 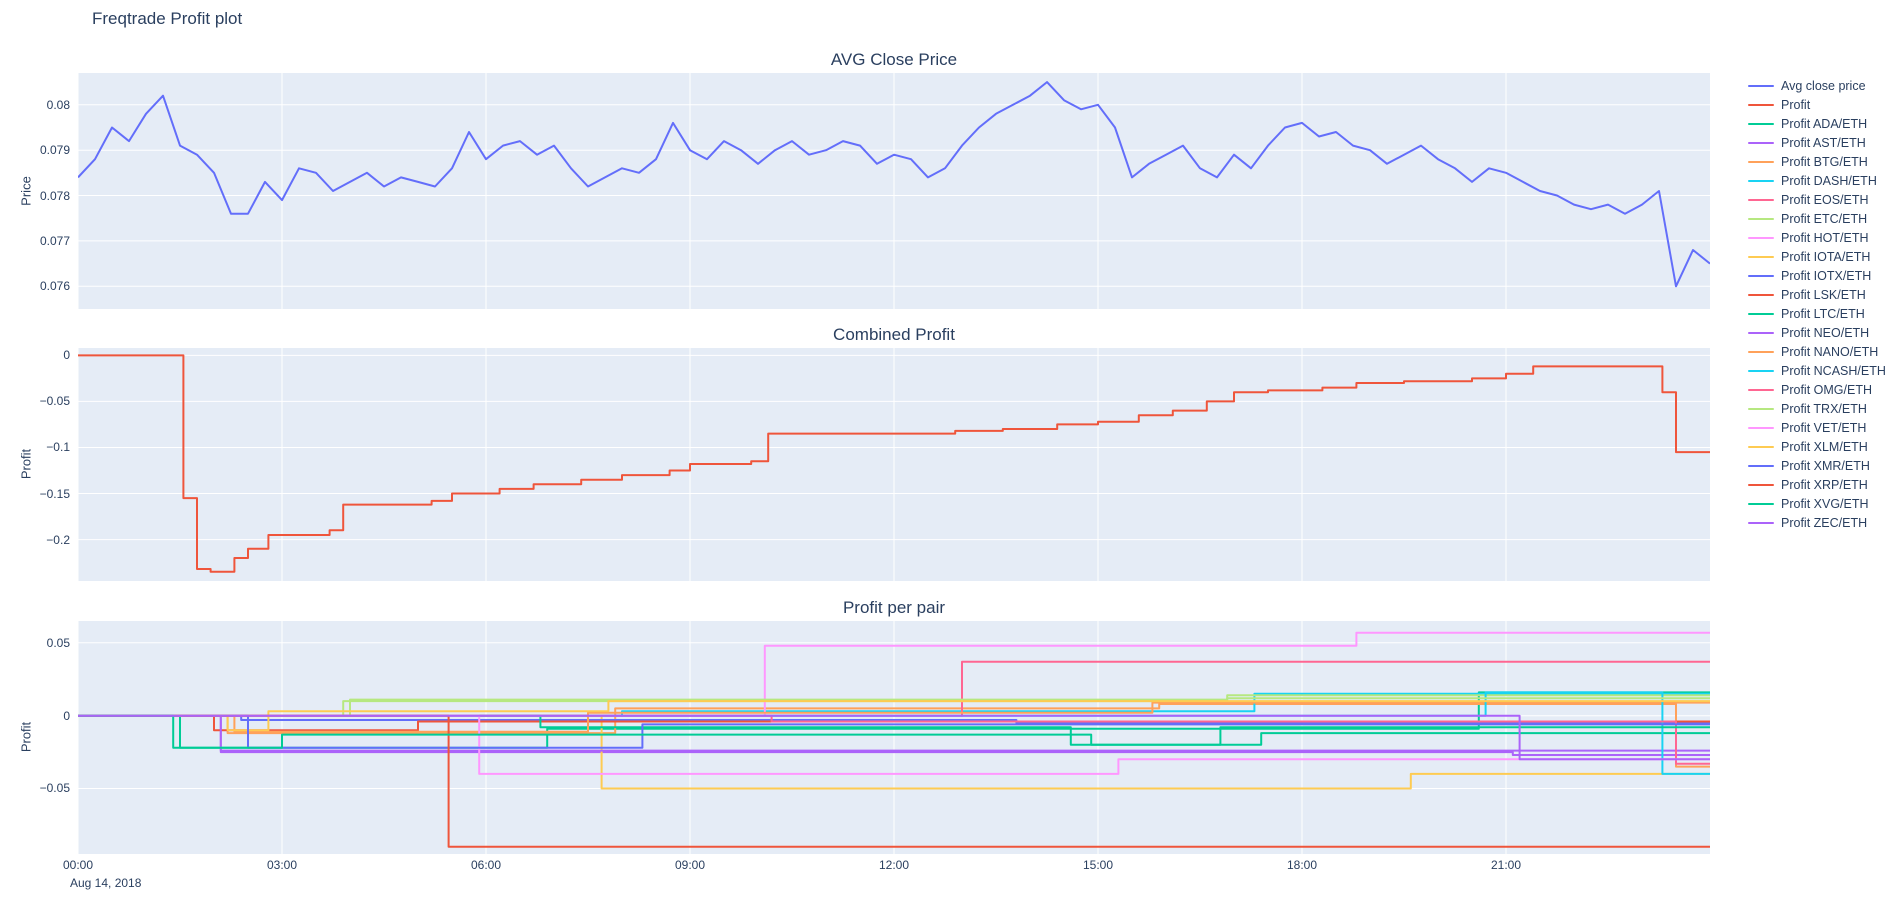 I want to click on legend-item: Profit IOTX/ETH, so click(x=1817, y=275).